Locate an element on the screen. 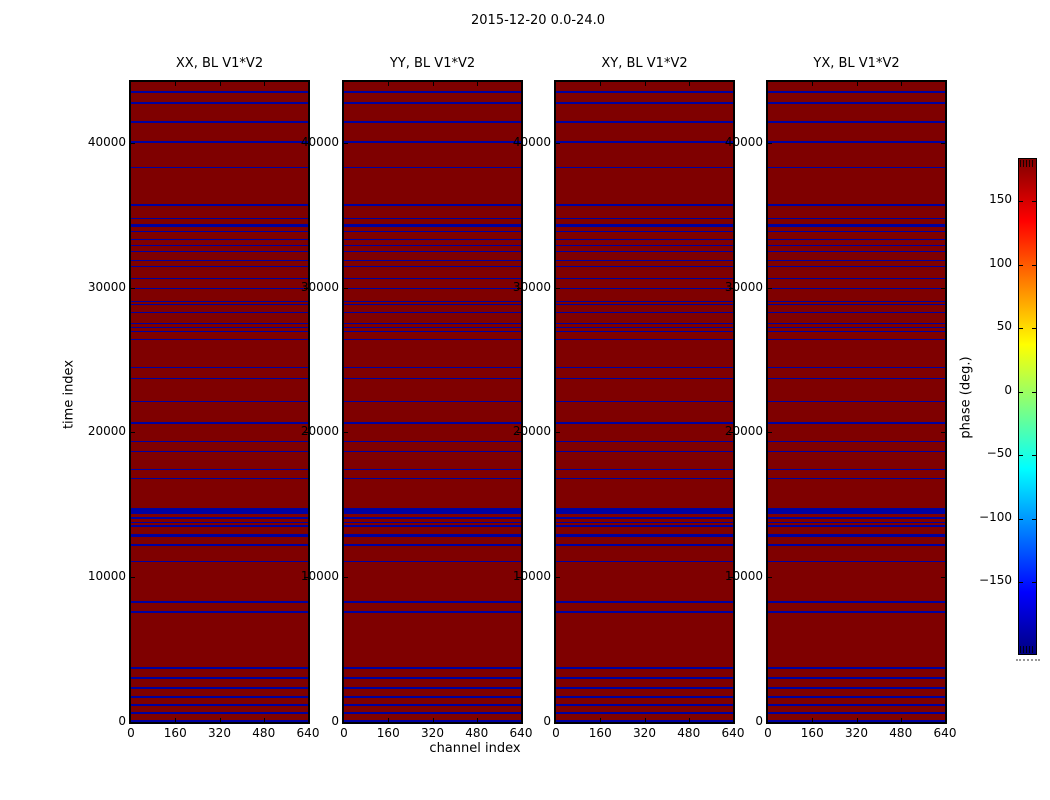 The image size is (1050, 800). panel-title: YY, BL V1*V2 is located at coordinates (432, 63).